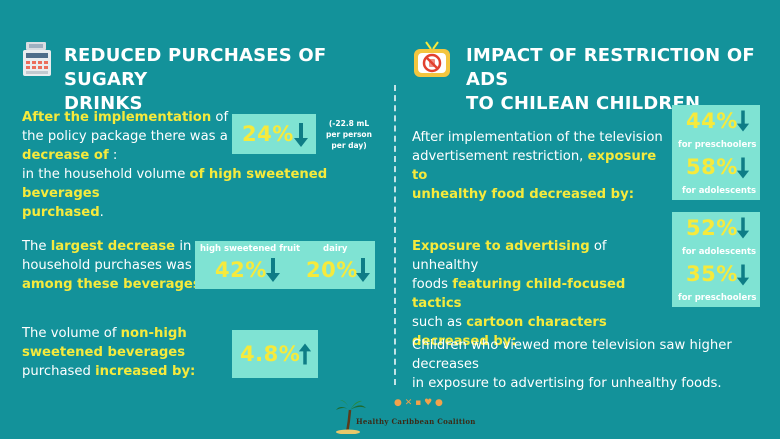 This screenshot has width=780, height=439. I want to click on stat-value-adolescents: 52%, so click(712, 228).